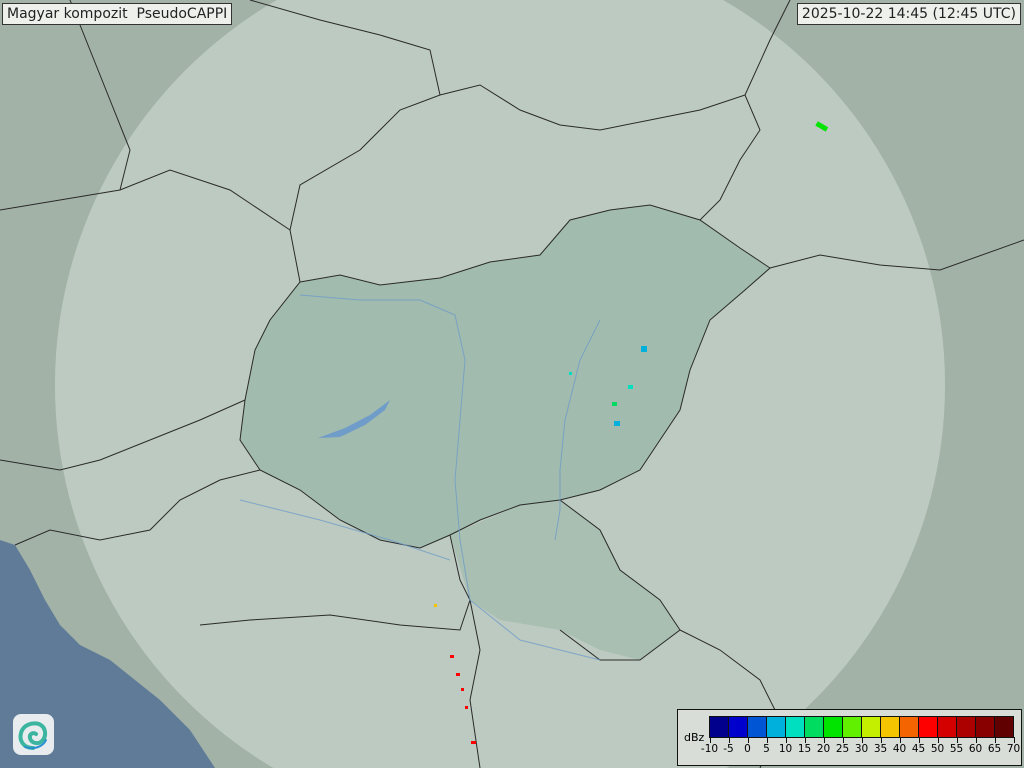 The width and height of the screenshot is (1024, 768). I want to click on legend-color-bar, so click(861, 727).